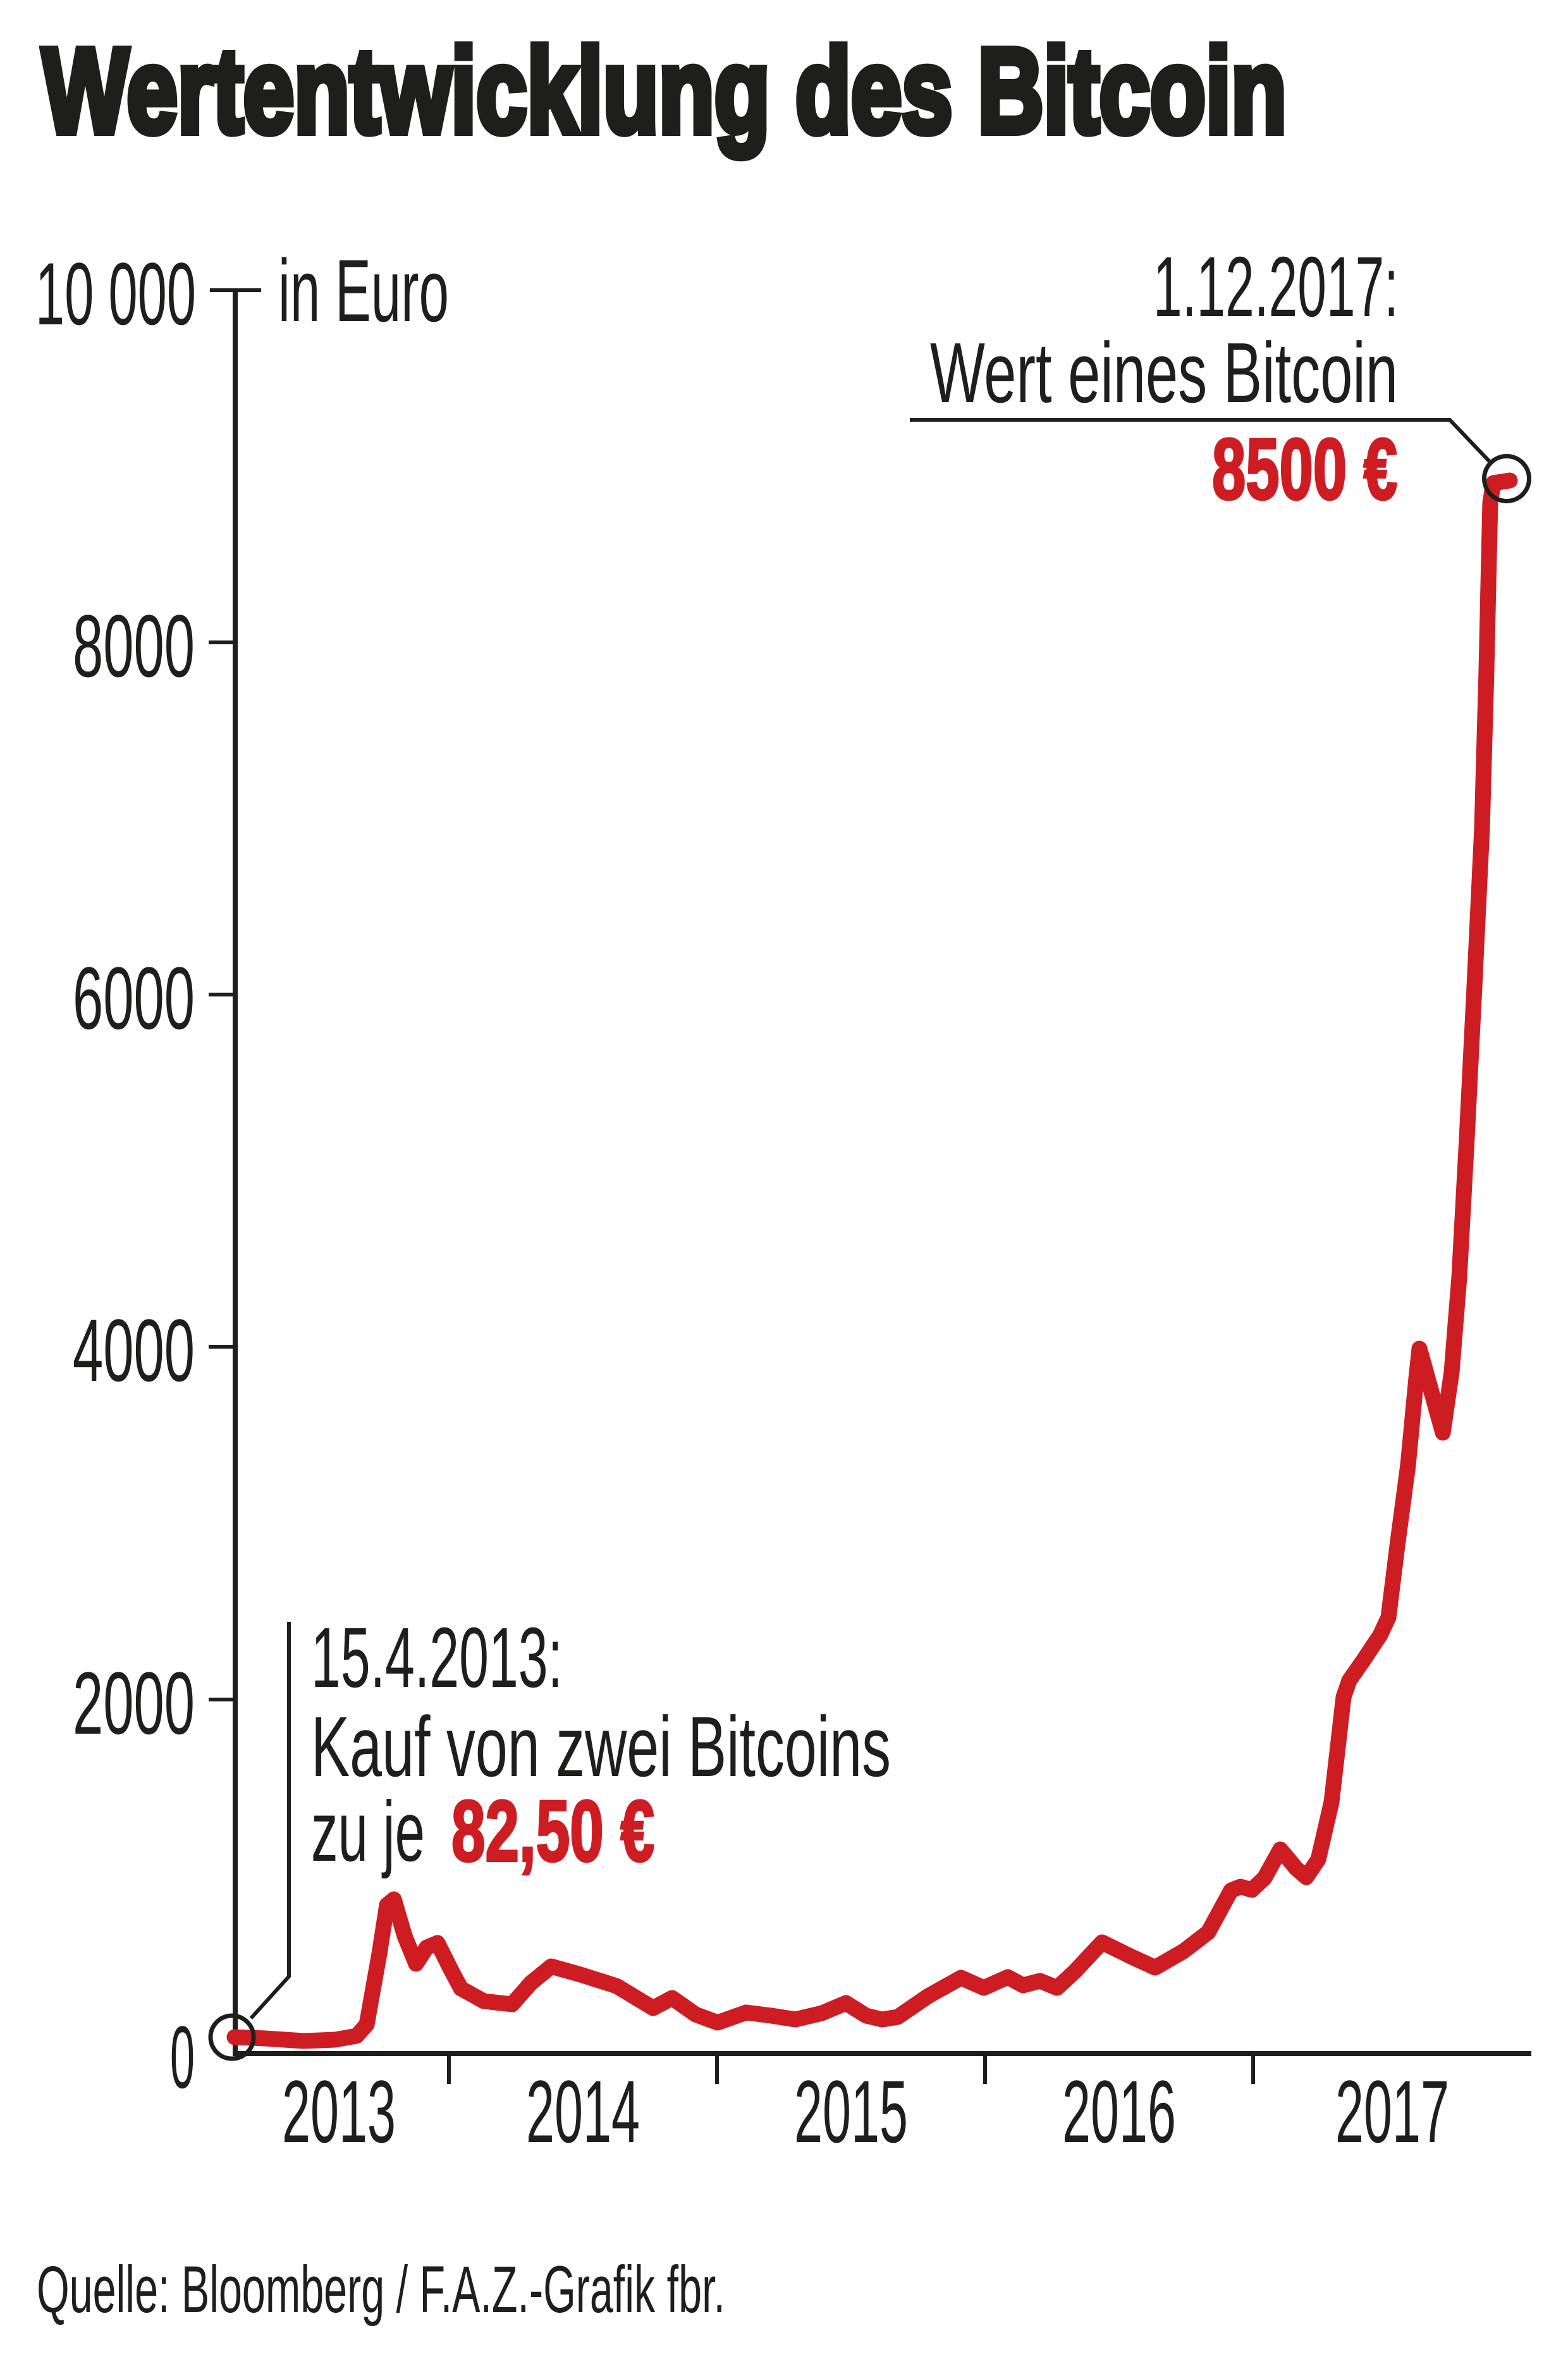 The width and height of the screenshot is (1568, 2371). Describe the element at coordinates (368, 1831) in the screenshot. I see `svg-text: zu je` at that location.